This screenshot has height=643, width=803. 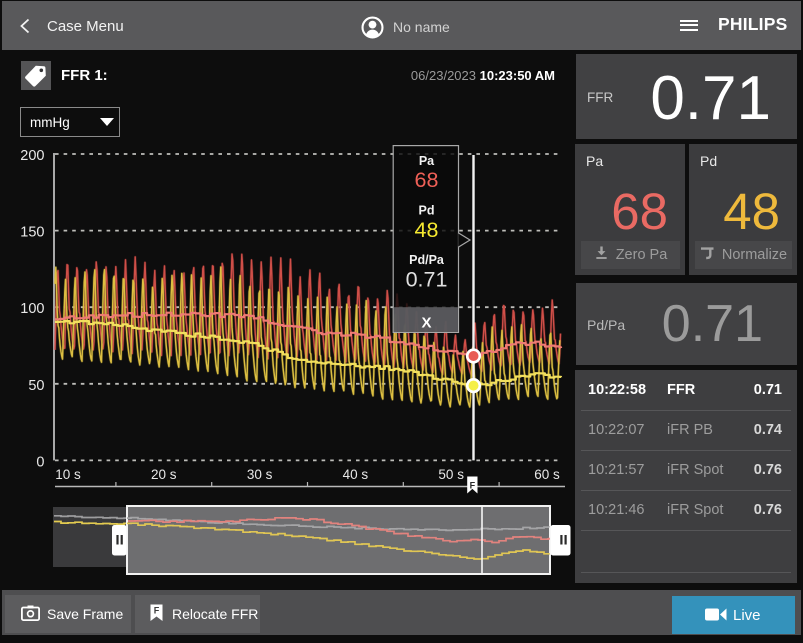 I want to click on svg-text: 48, so click(x=427, y=230).